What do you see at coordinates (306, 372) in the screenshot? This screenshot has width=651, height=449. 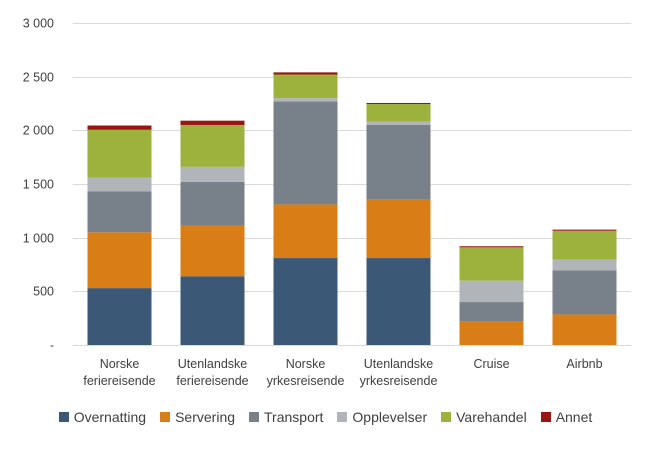 I see `x-category-label: Norske yrkesreisende` at bounding box center [306, 372].